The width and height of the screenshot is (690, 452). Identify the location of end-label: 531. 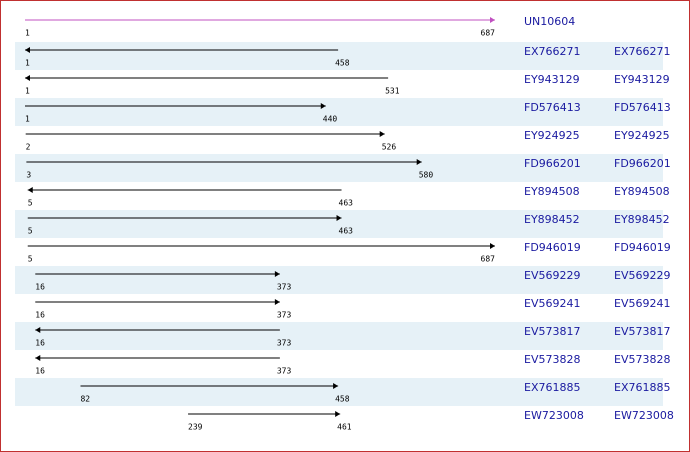
(392, 91).